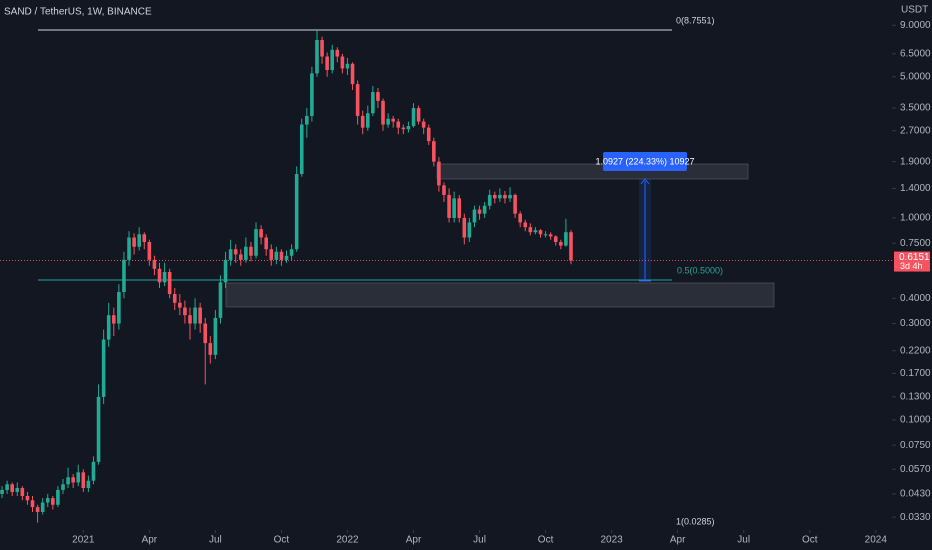 This screenshot has height=550, width=932. Describe the element at coordinates (915, 298) in the screenshot. I see `y-tick-label: 0.4000` at that location.